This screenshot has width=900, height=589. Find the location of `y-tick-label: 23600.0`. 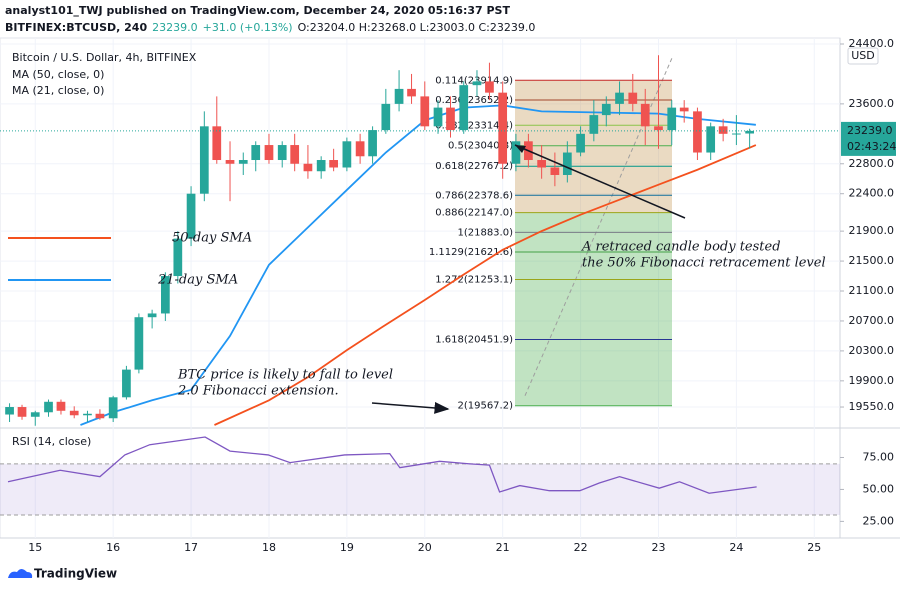

y-tick-label: 23600.0 is located at coordinates (872, 103).